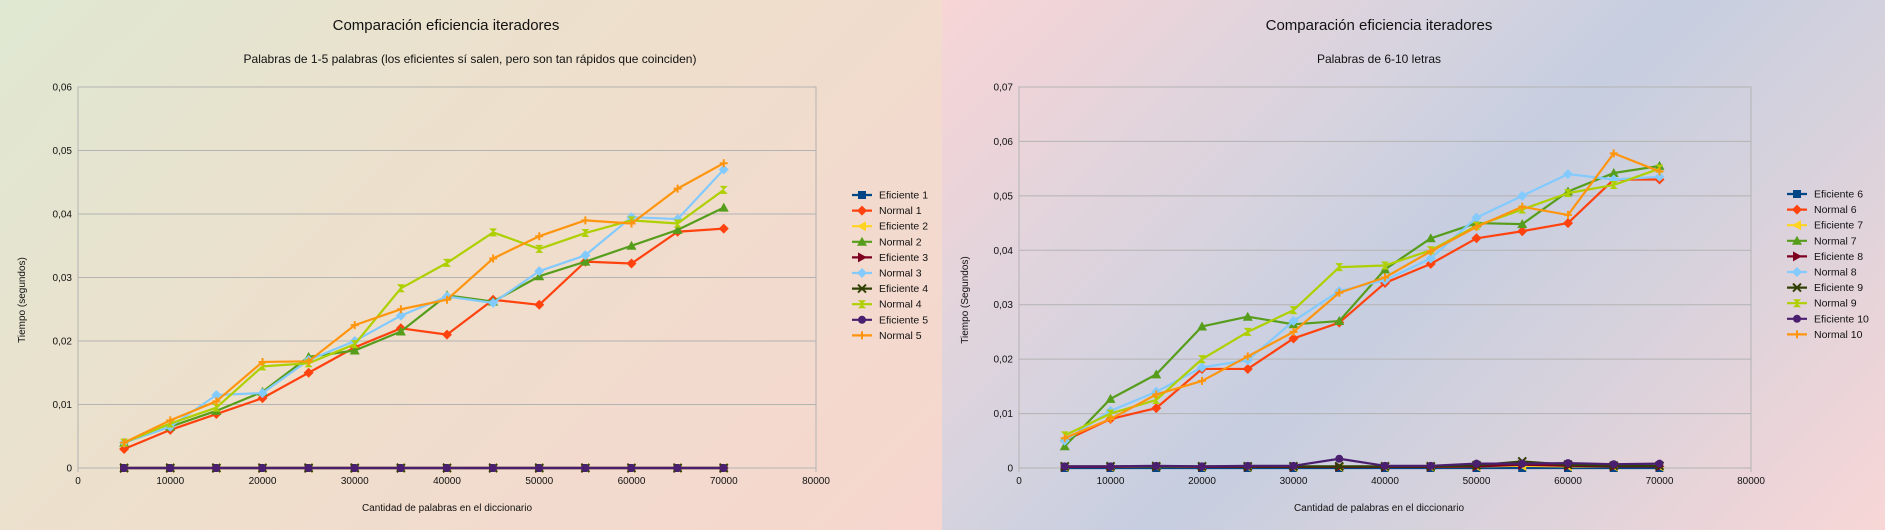  What do you see at coordinates (816, 481) in the screenshot?
I see `x-tick-label: 80000` at bounding box center [816, 481].